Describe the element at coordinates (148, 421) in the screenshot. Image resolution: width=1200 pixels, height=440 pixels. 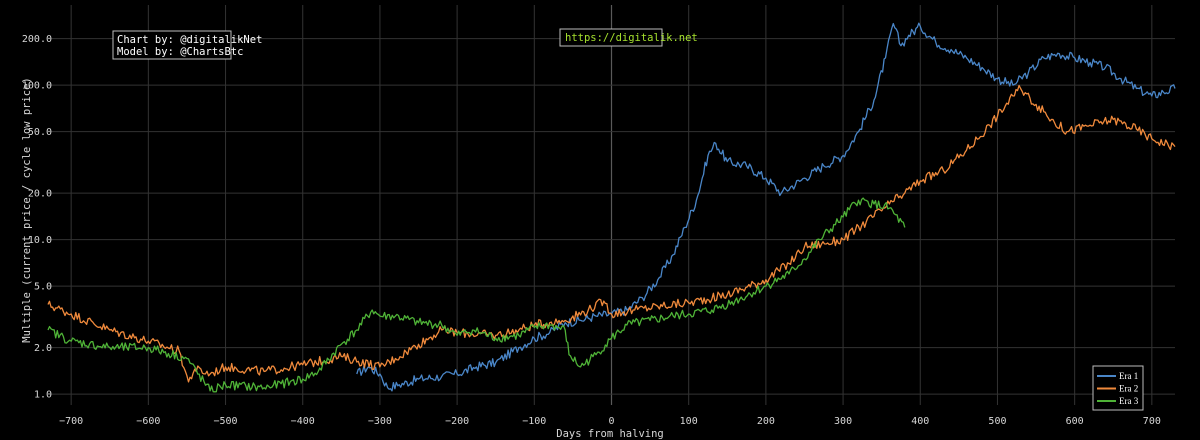
I see `x-tick-label: −600` at that location.